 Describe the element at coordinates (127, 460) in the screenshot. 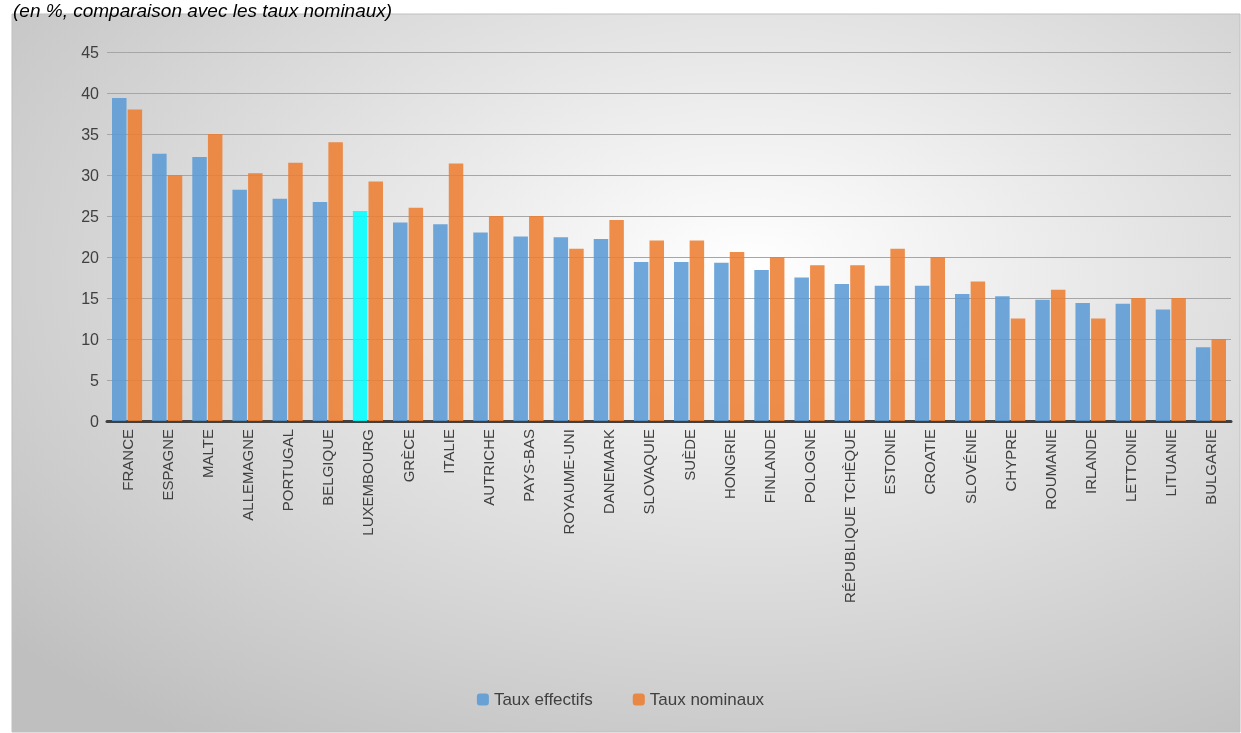

I see `x-tick-label: FRANCE` at that location.